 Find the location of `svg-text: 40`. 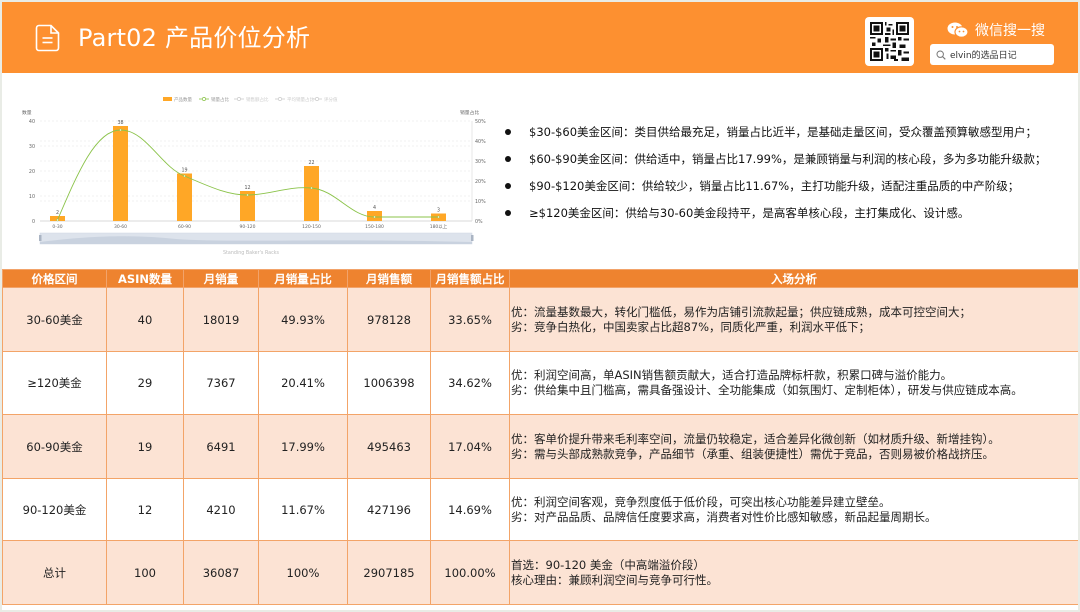

svg-text: 40 is located at coordinates (32, 122).